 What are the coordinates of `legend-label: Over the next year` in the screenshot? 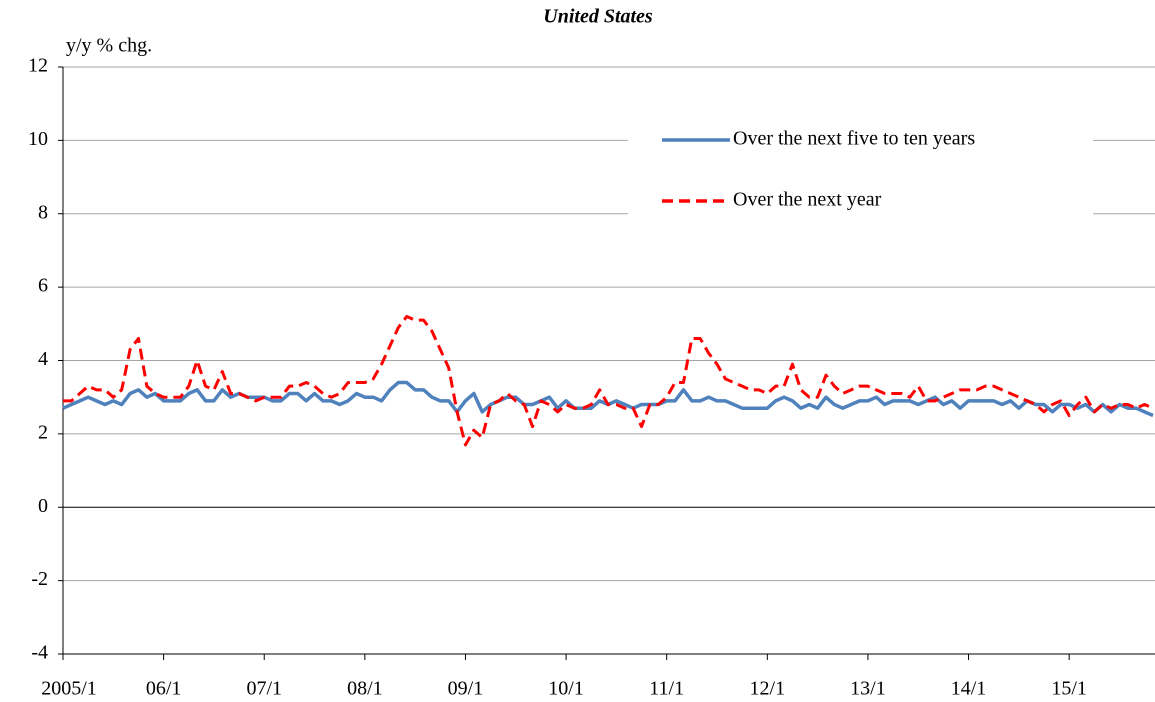 It's located at (807, 200).